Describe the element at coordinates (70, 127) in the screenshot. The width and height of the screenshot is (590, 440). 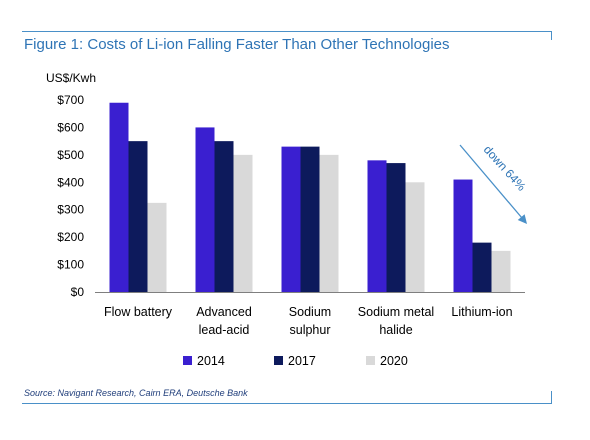
I see `y-tick-label: $600` at that location.